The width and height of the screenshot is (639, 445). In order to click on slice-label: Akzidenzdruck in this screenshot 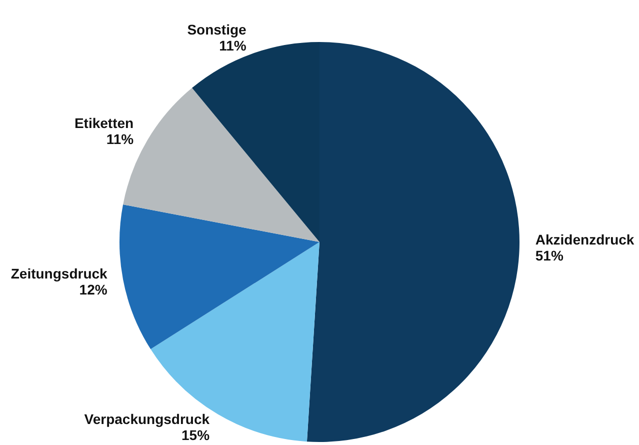, I will do `click(584, 240)`.